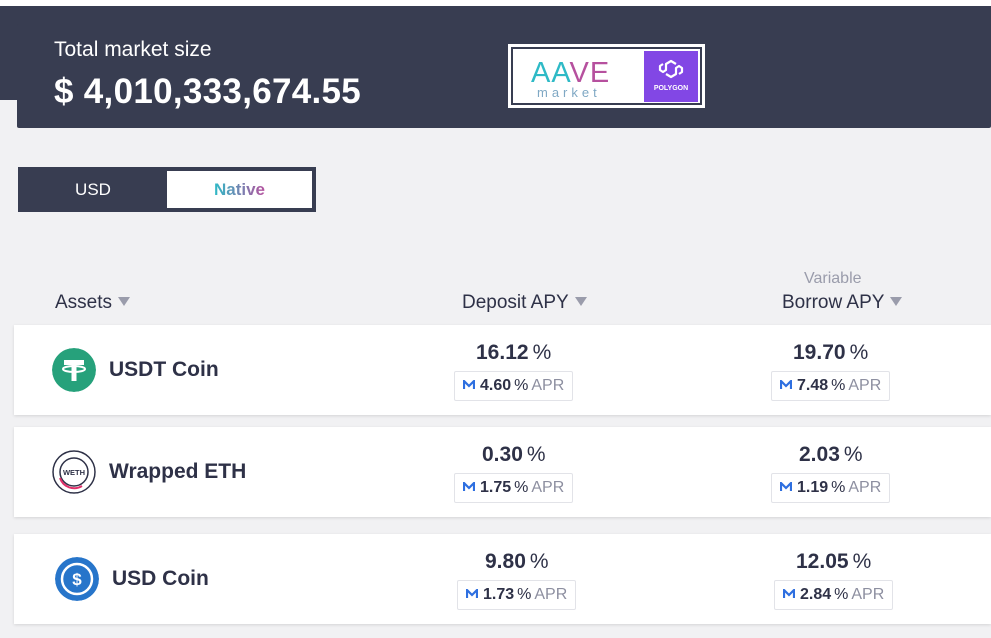 Image resolution: width=991 pixels, height=638 pixels. What do you see at coordinates (208, 91) in the screenshot?
I see `market-size-value: $ 4,010,333,674.55` at bounding box center [208, 91].